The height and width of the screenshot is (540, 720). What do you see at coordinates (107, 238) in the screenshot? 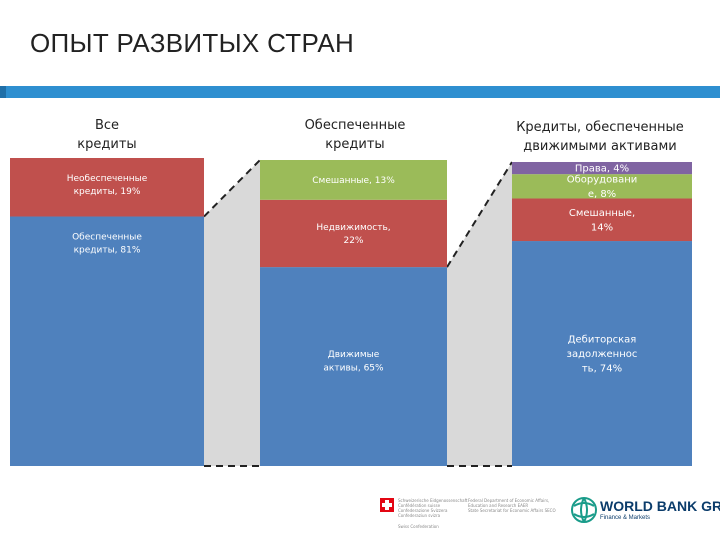
I see `segment-label-line: Обеспеченные` at bounding box center [107, 238].